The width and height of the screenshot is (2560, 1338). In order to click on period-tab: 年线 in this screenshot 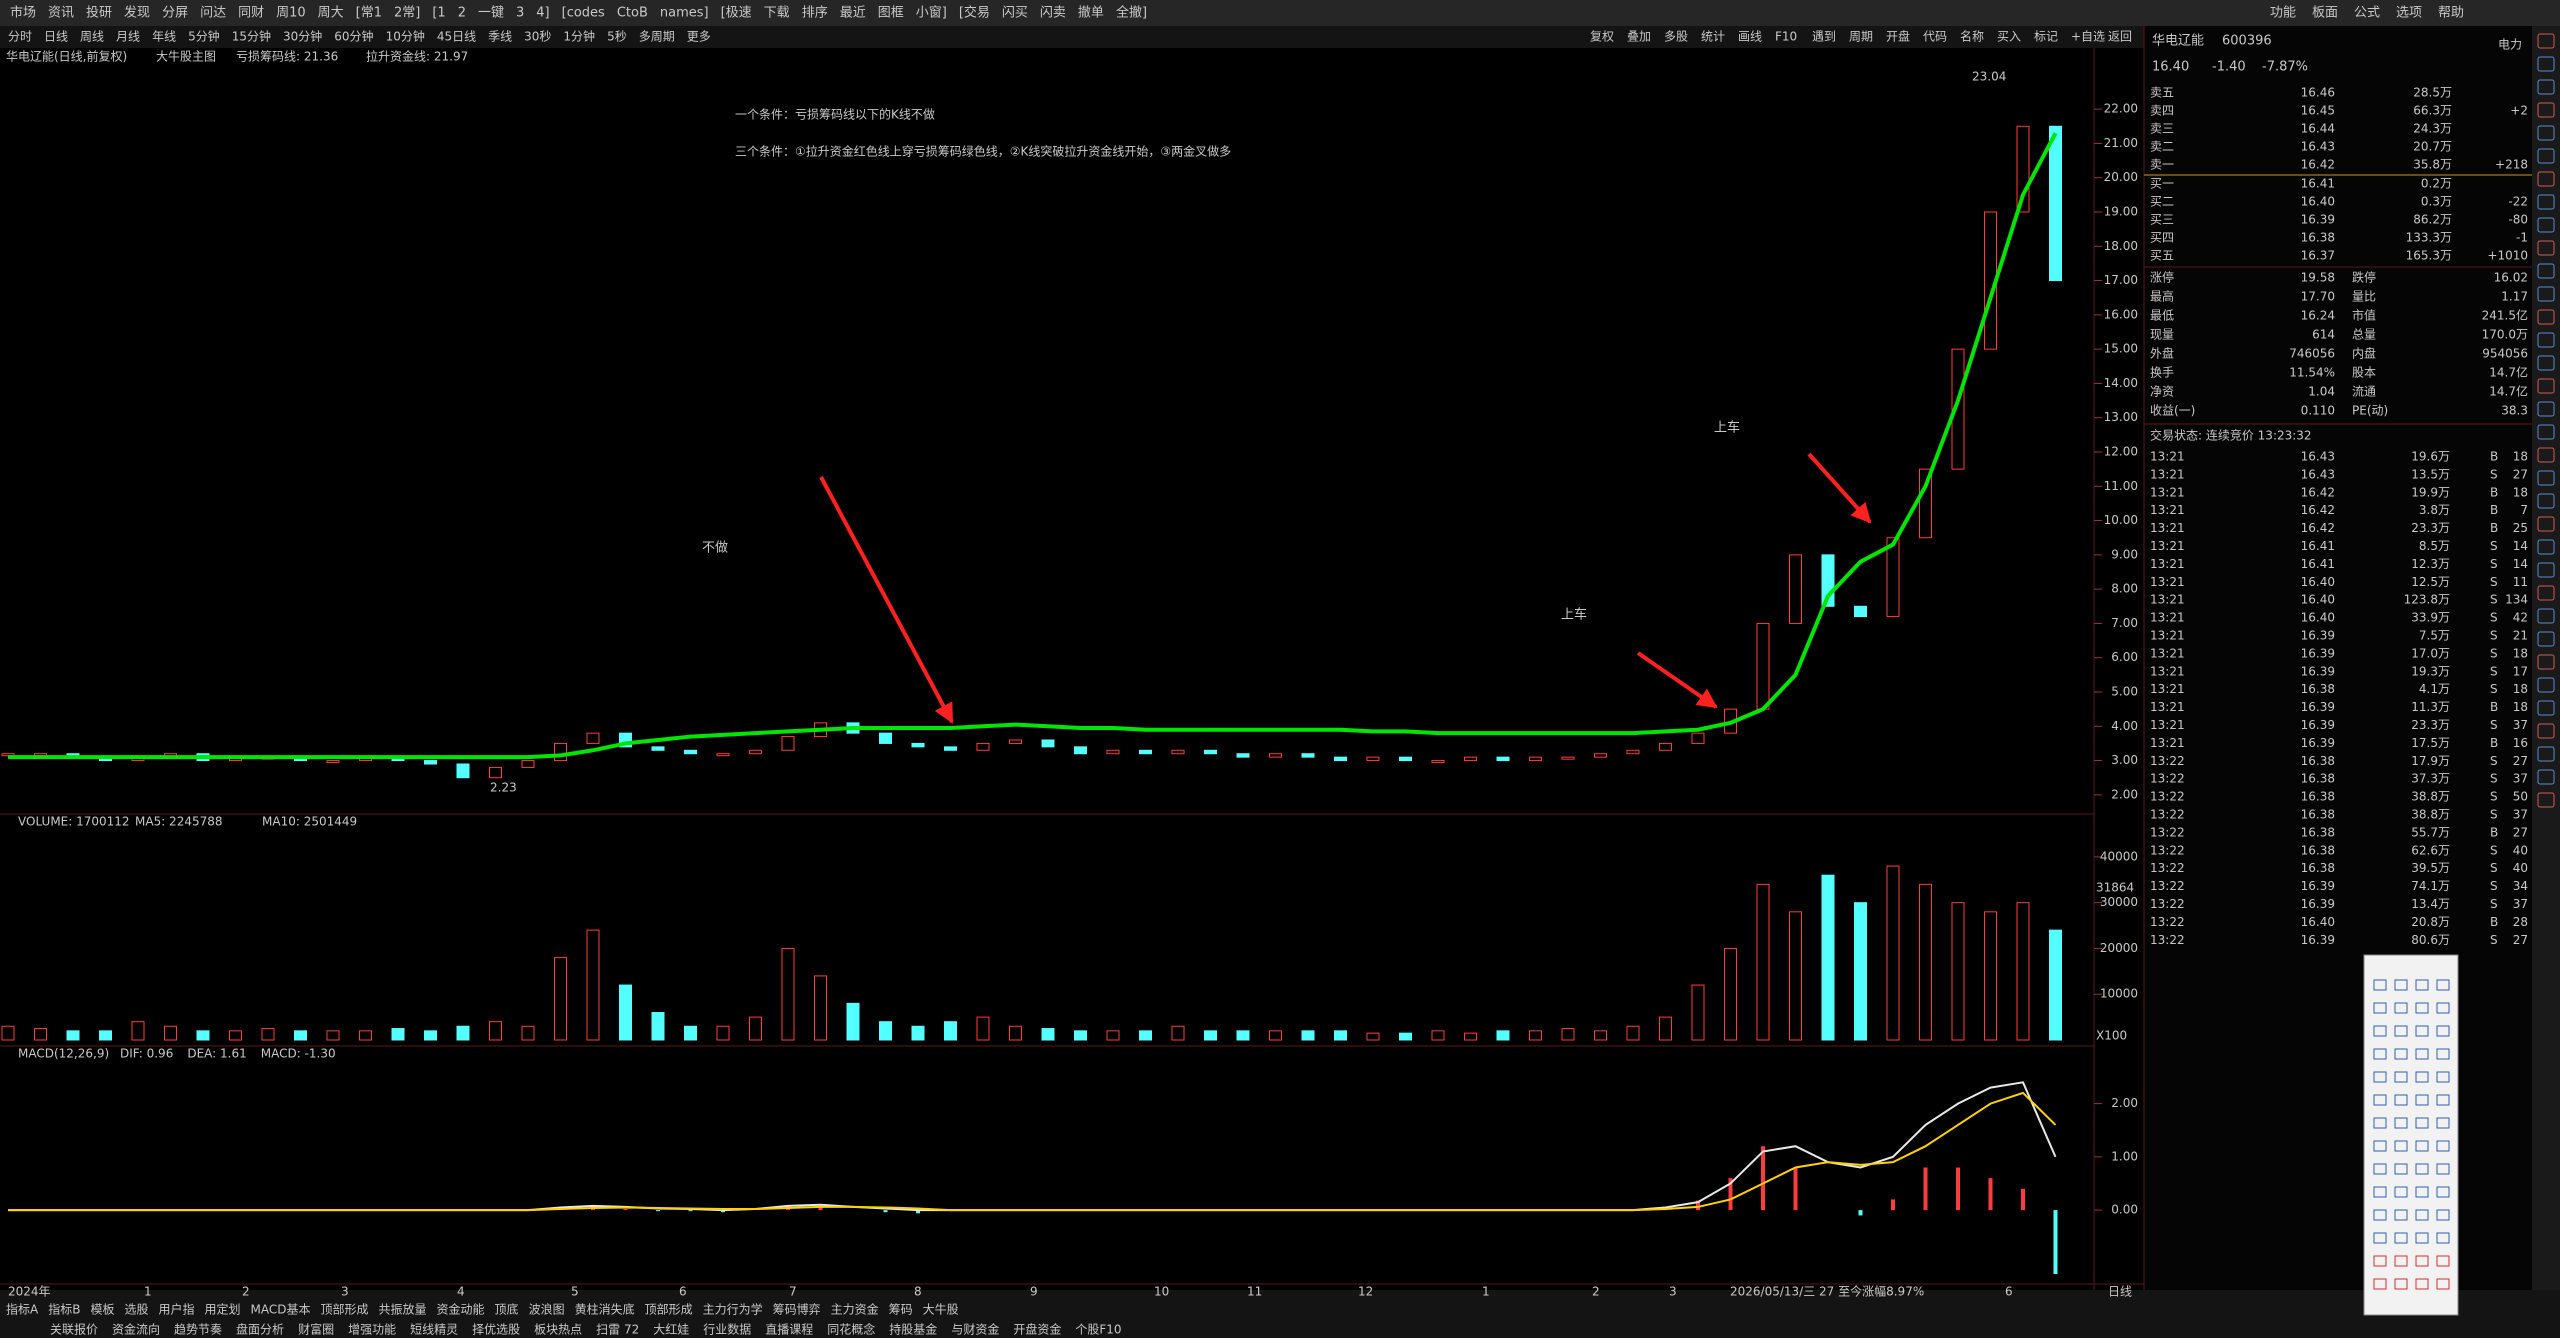, I will do `click(164, 37)`.